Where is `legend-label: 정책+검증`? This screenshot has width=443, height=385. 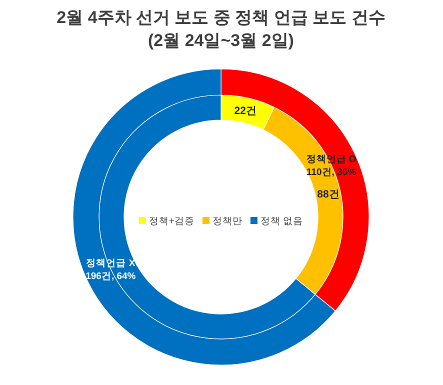 legend-label: 정책+검증 is located at coordinates (171, 221).